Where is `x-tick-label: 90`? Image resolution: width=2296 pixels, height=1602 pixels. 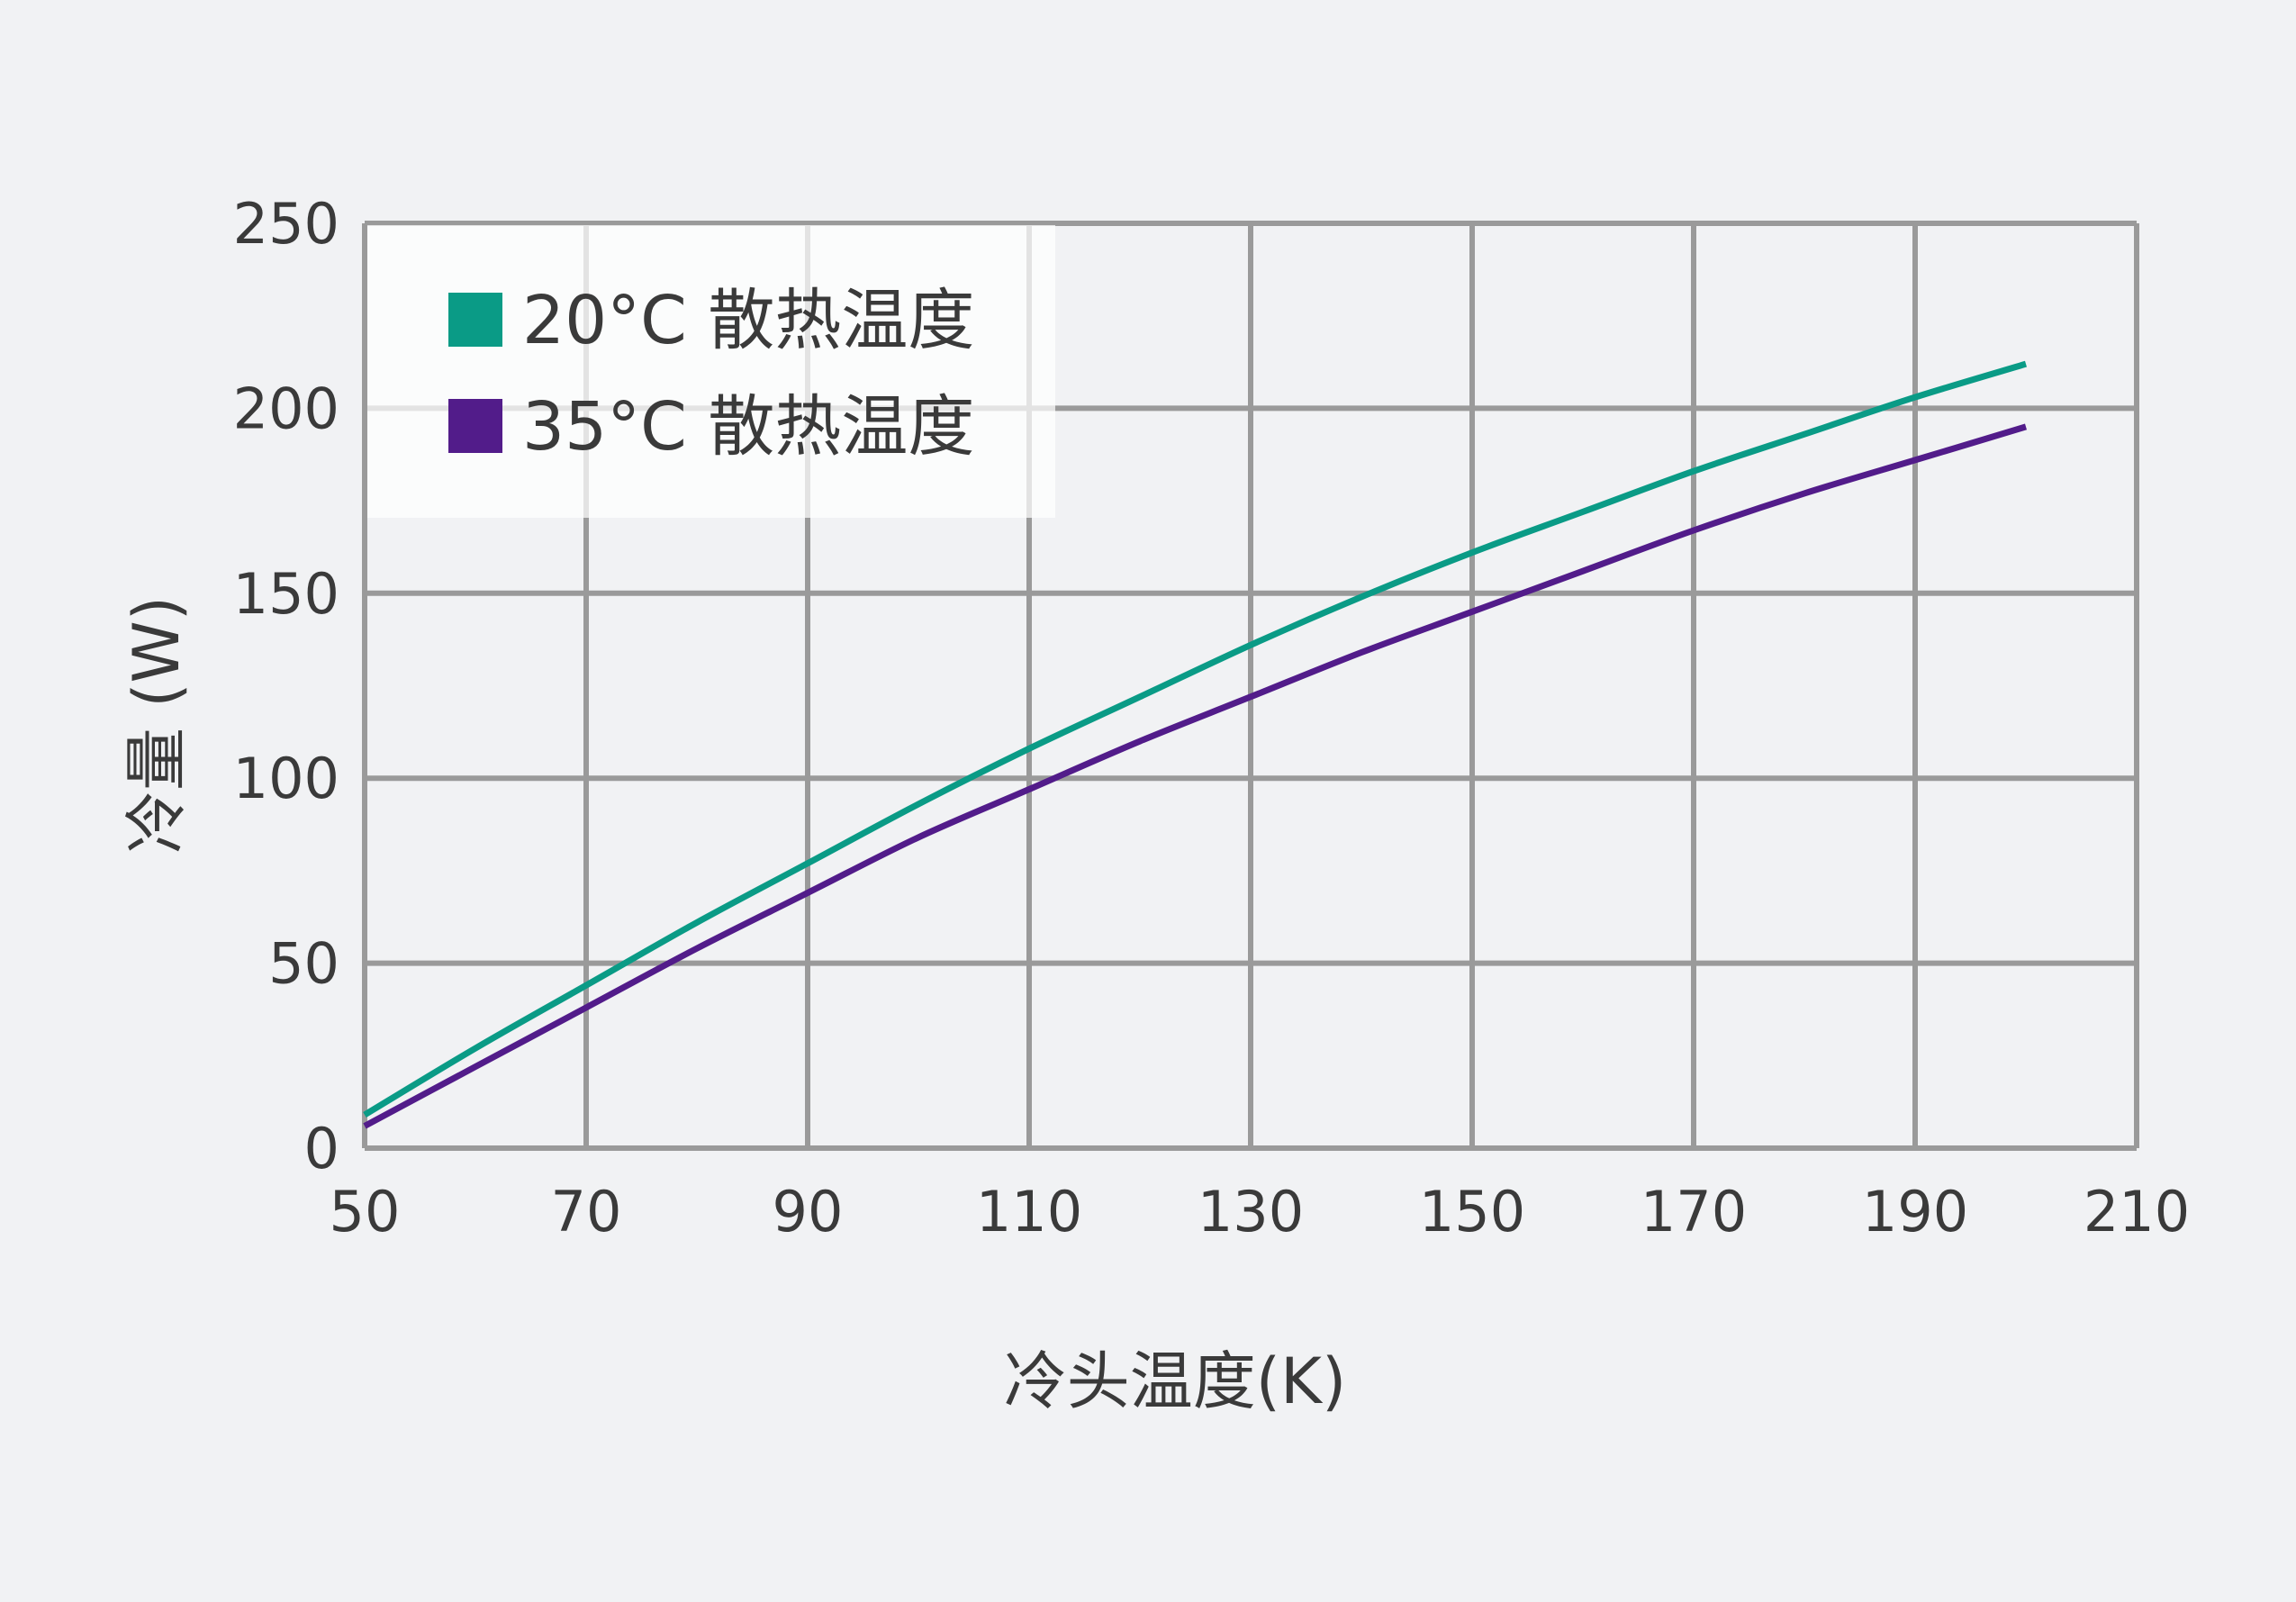 x-tick-label: 90 is located at coordinates (808, 1211).